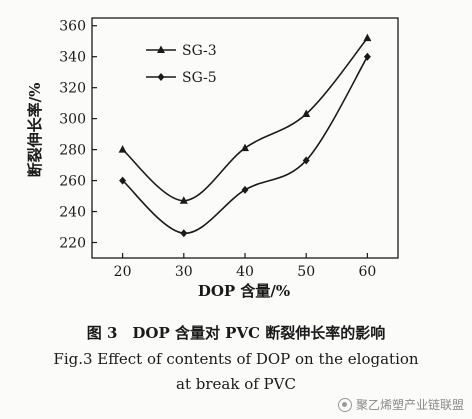 Image resolution: width=472 pixels, height=419 pixels. I want to click on x-tick-label: 40, so click(245, 272).